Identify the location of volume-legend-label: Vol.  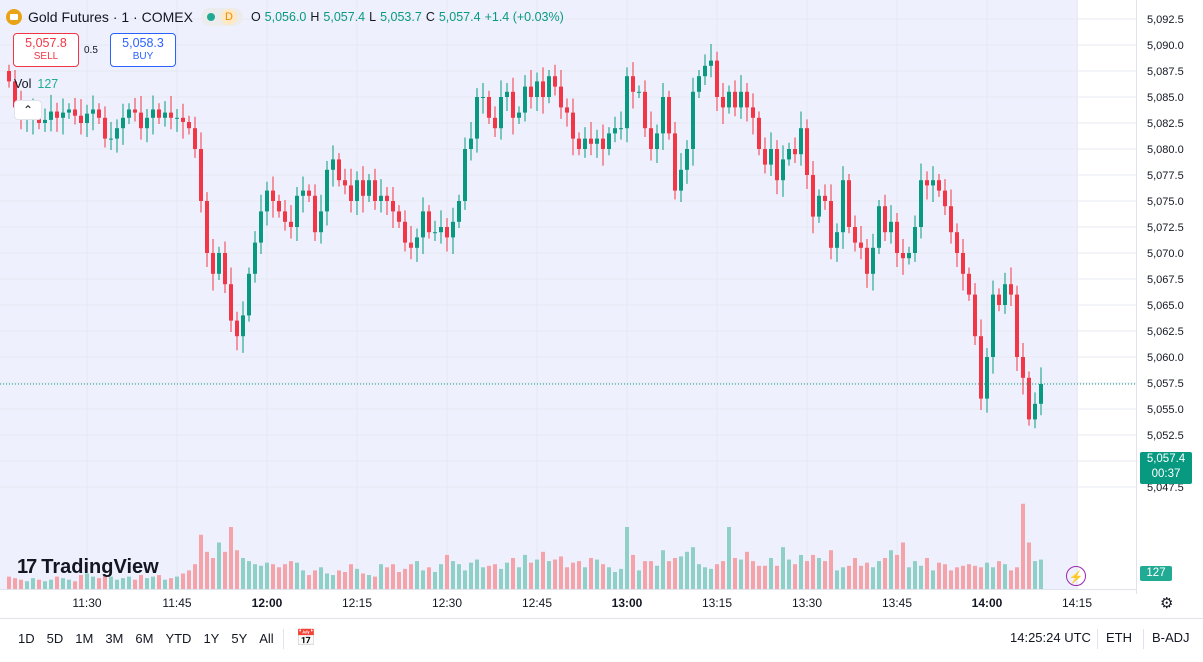
(23, 84).